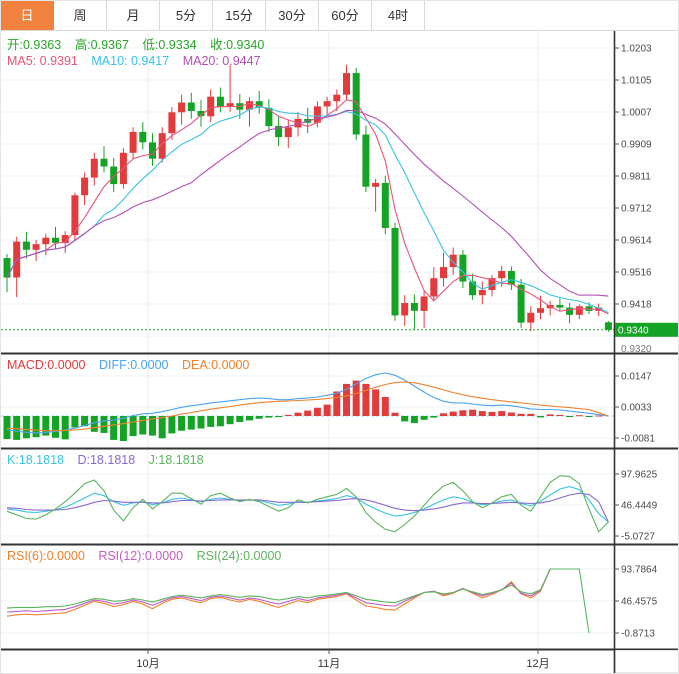 This screenshot has height=674, width=679. What do you see at coordinates (292, 15) in the screenshot?
I see `tab-30分: 30分` at bounding box center [292, 15].